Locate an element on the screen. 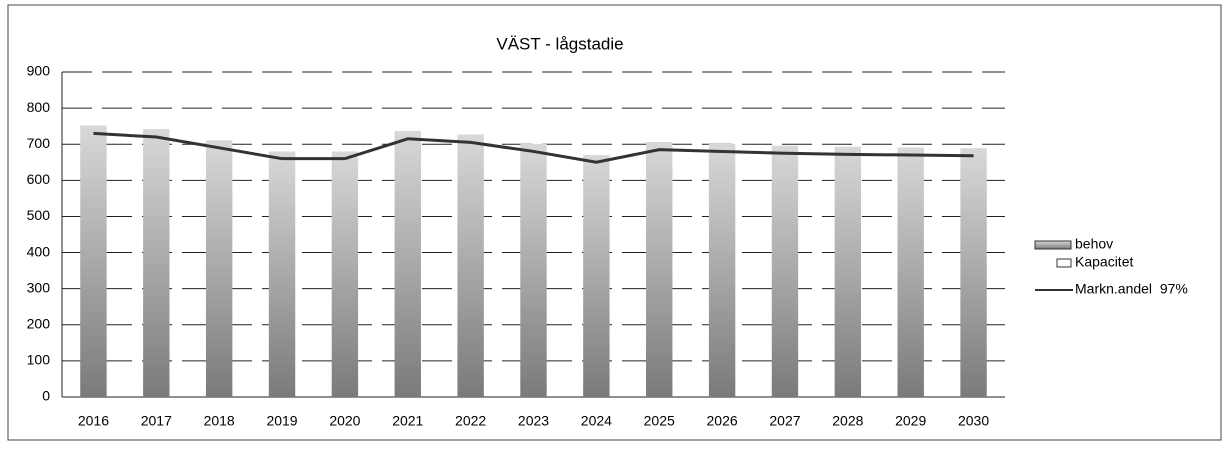  x-tick-label: 2016 is located at coordinates (93, 421).